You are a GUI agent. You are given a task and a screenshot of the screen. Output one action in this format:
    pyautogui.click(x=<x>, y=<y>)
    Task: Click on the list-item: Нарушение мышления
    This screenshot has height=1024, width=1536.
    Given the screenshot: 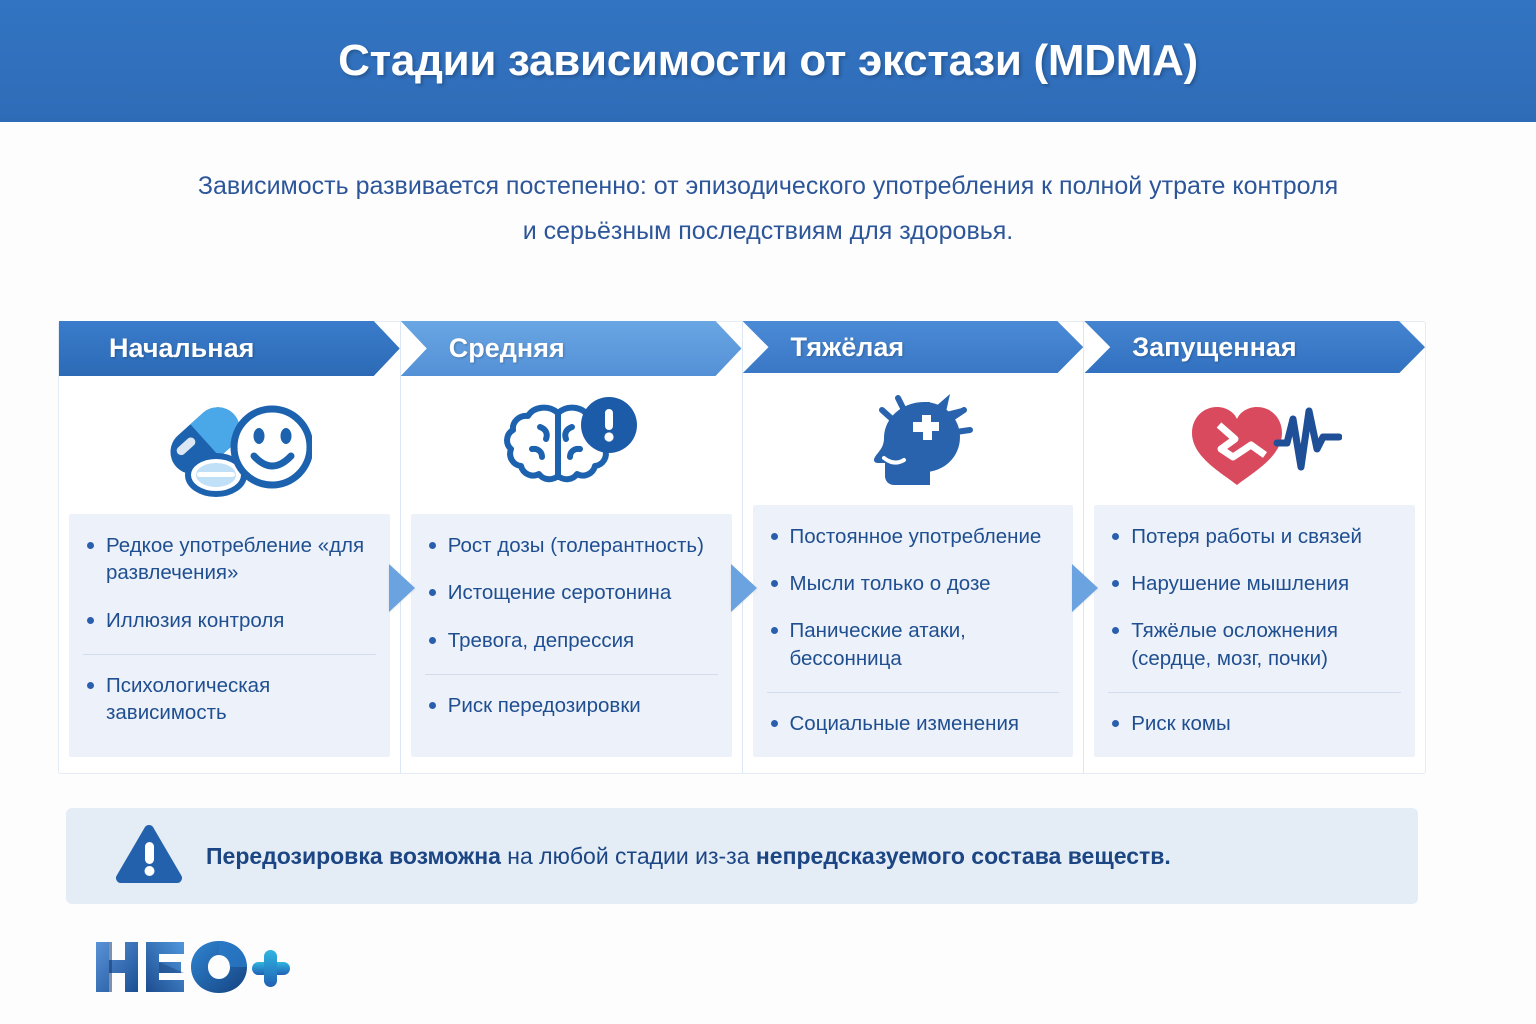 What is the action you would take?
    pyautogui.click(x=1254, y=583)
    